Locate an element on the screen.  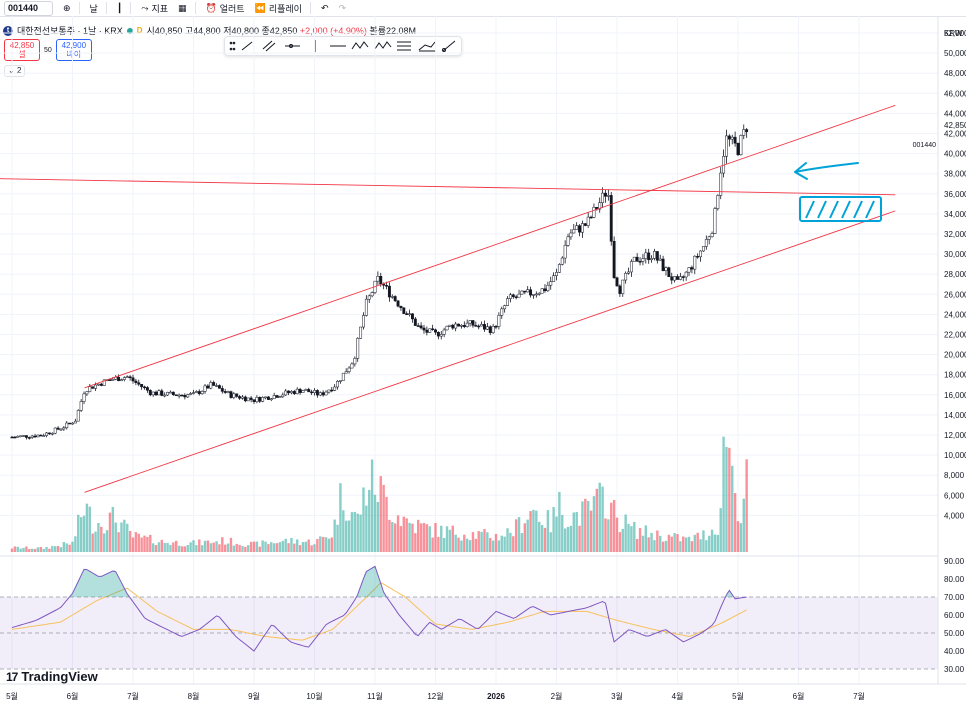
parallel-channel-icon is located at coordinates (269, 46).